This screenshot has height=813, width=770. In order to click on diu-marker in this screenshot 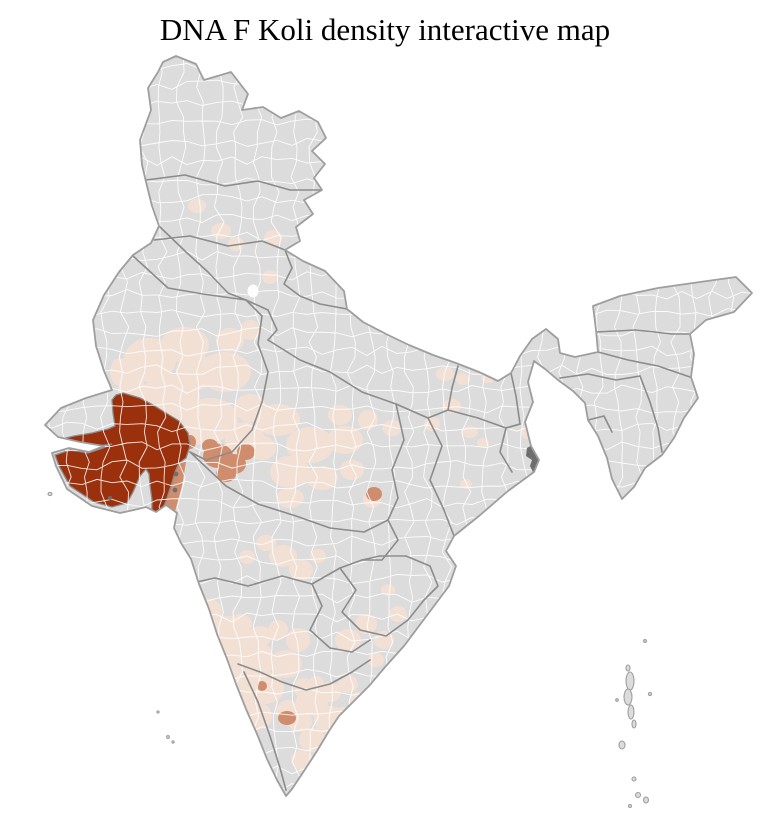, I will do `click(110, 498)`.